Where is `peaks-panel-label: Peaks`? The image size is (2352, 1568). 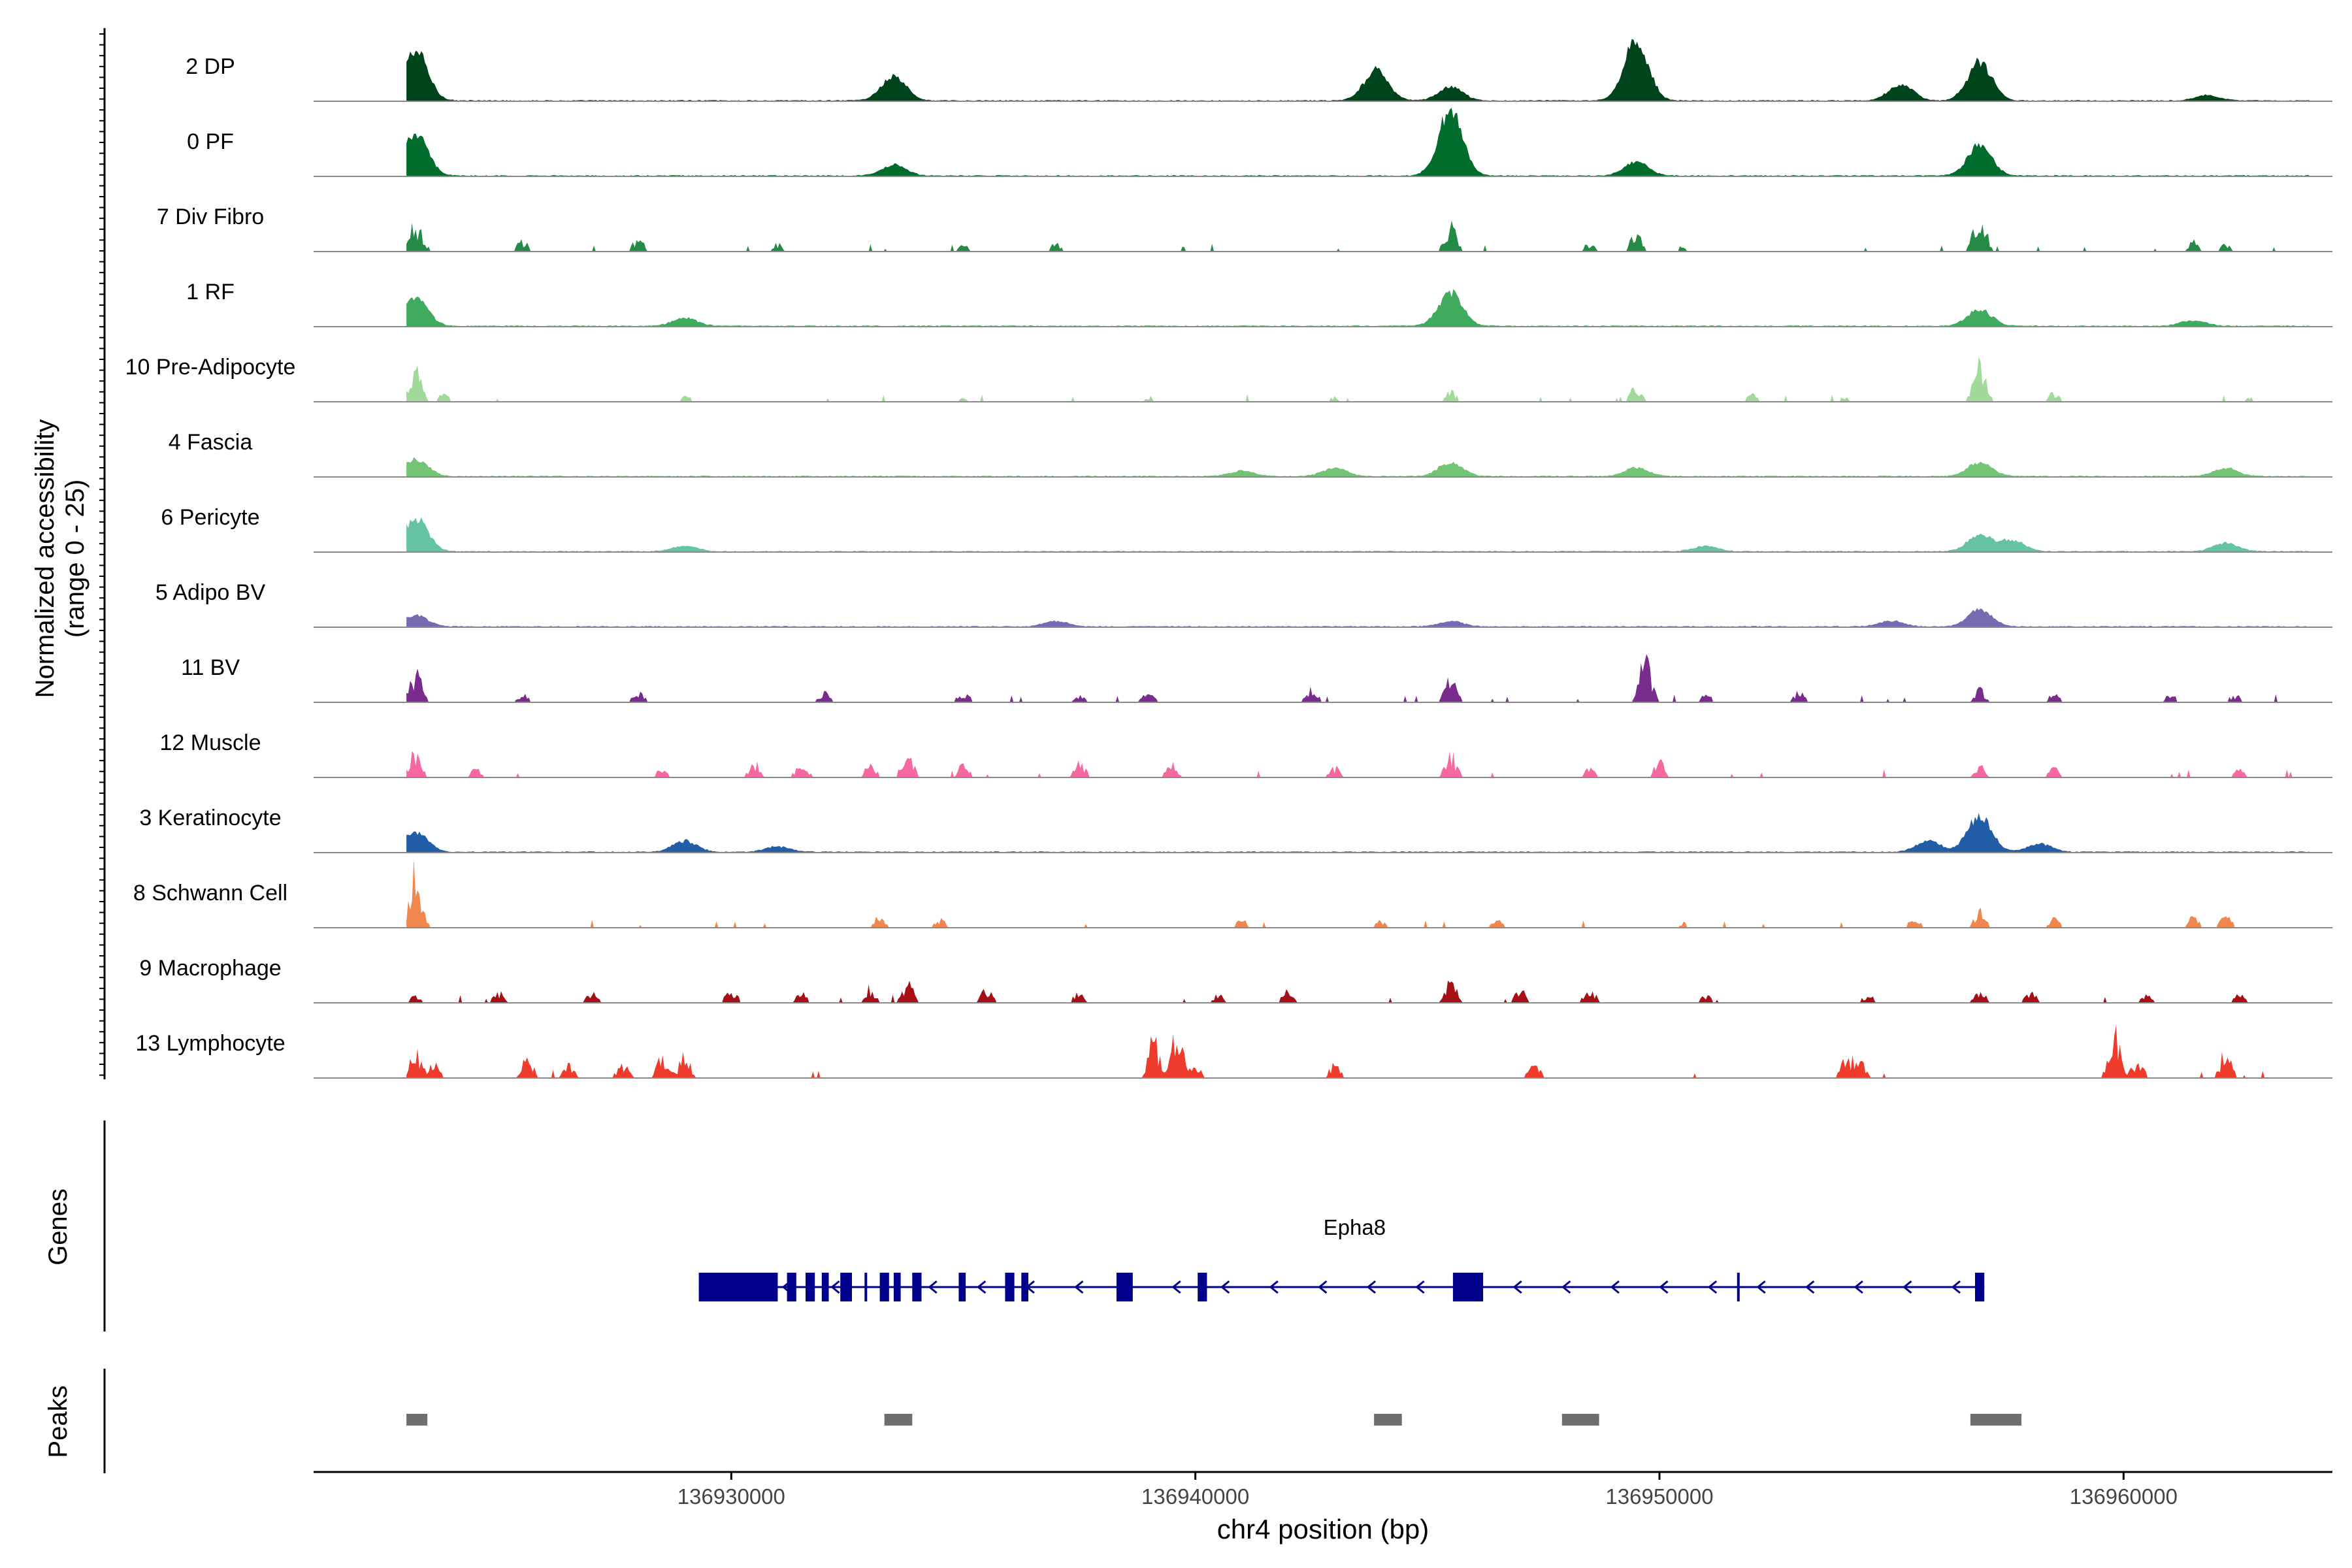 peaks-panel-label: Peaks is located at coordinates (58, 1421).